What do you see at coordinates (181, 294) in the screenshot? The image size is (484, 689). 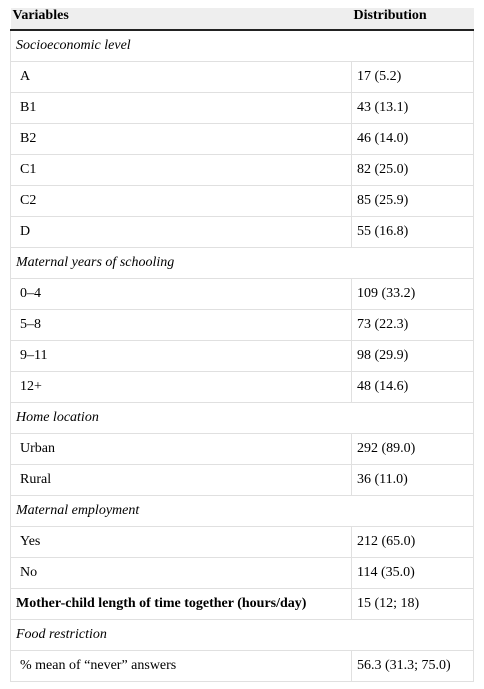 I see `label-cell: 0–4` at bounding box center [181, 294].